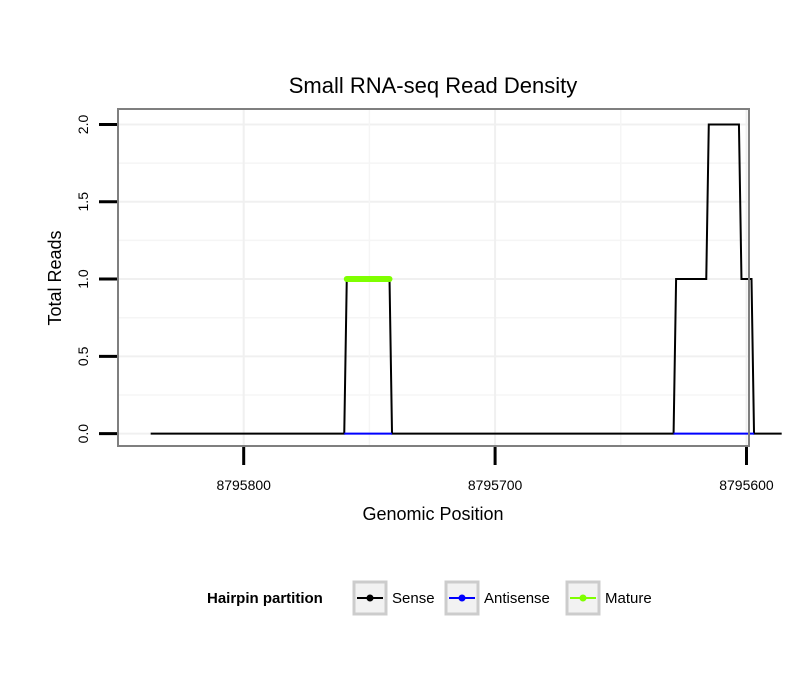 The height and width of the screenshot is (690, 810). Describe the element at coordinates (746, 485) in the screenshot. I see `x-tick-label: 8795600` at that location.